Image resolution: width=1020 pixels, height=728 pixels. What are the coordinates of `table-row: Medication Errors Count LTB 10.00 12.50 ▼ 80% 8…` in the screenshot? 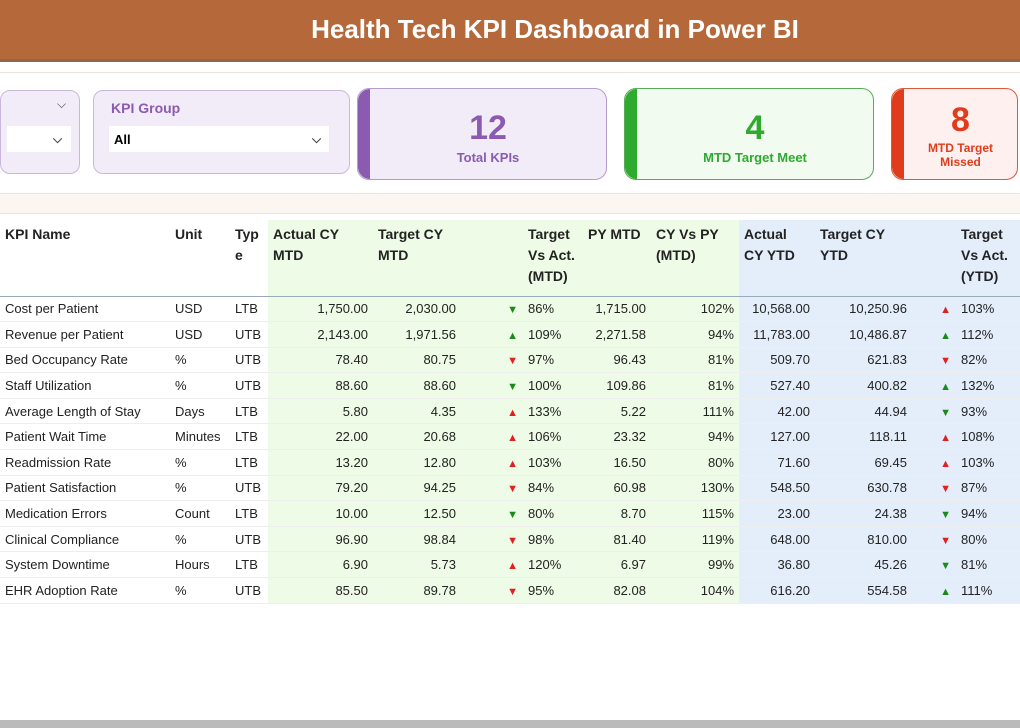 It's located at (510, 513).